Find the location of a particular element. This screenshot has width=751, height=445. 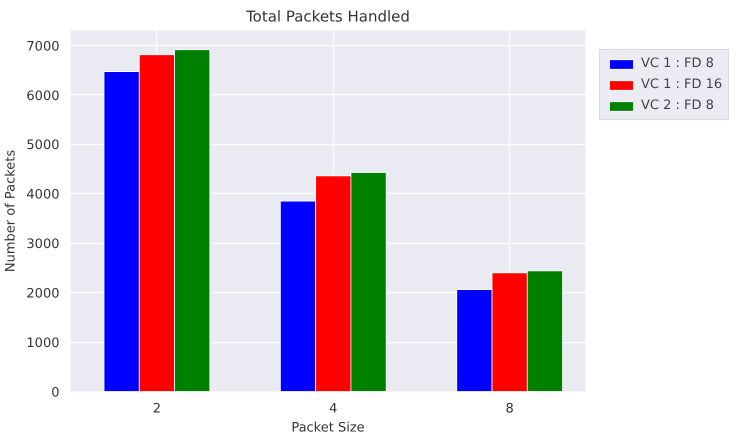

y-tick-label: 5000 is located at coordinates (43, 146).